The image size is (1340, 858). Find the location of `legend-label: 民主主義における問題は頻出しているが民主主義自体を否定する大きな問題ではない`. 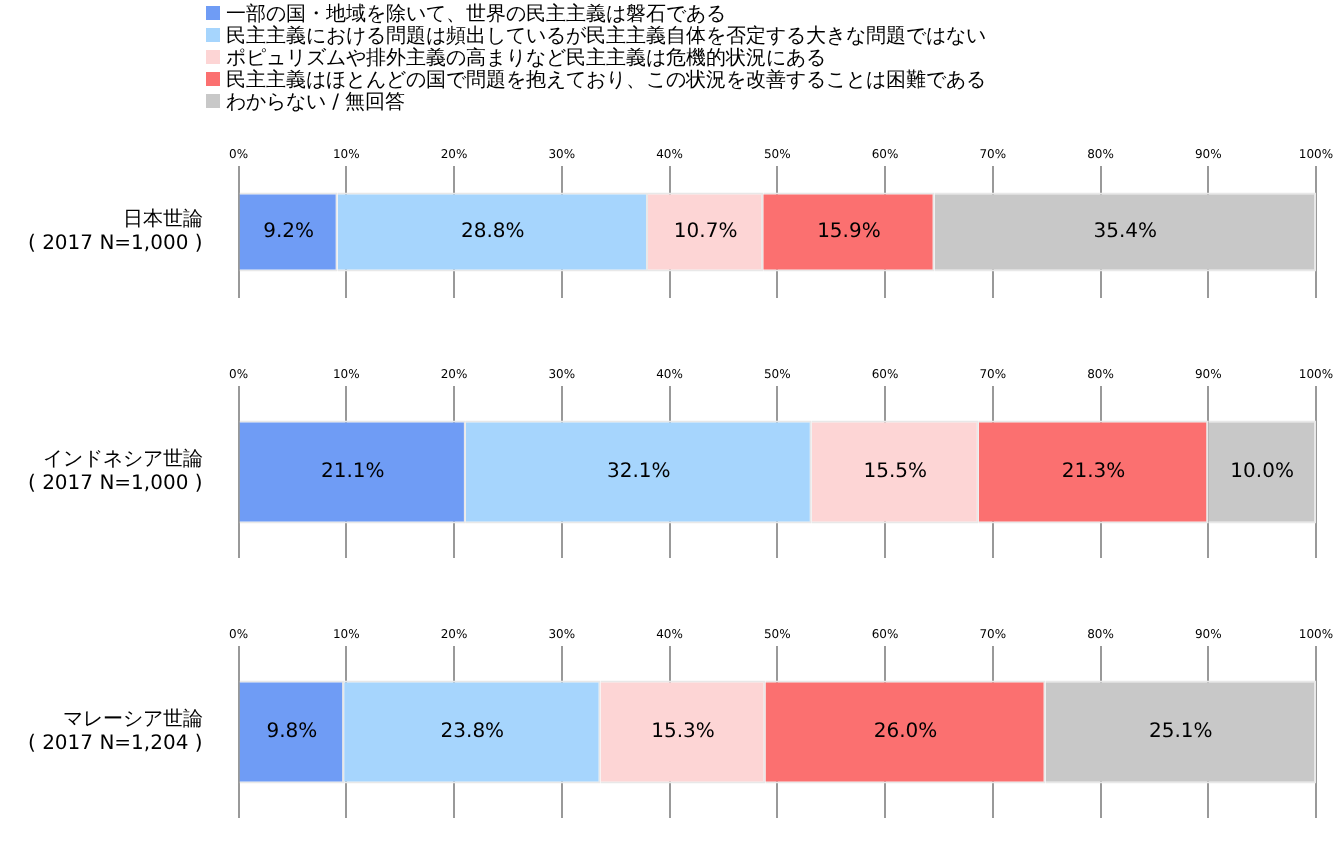

legend-label: 民主主義における問題は頻出しているが民主主義自体を否定する大きな問題ではない is located at coordinates (606, 37).